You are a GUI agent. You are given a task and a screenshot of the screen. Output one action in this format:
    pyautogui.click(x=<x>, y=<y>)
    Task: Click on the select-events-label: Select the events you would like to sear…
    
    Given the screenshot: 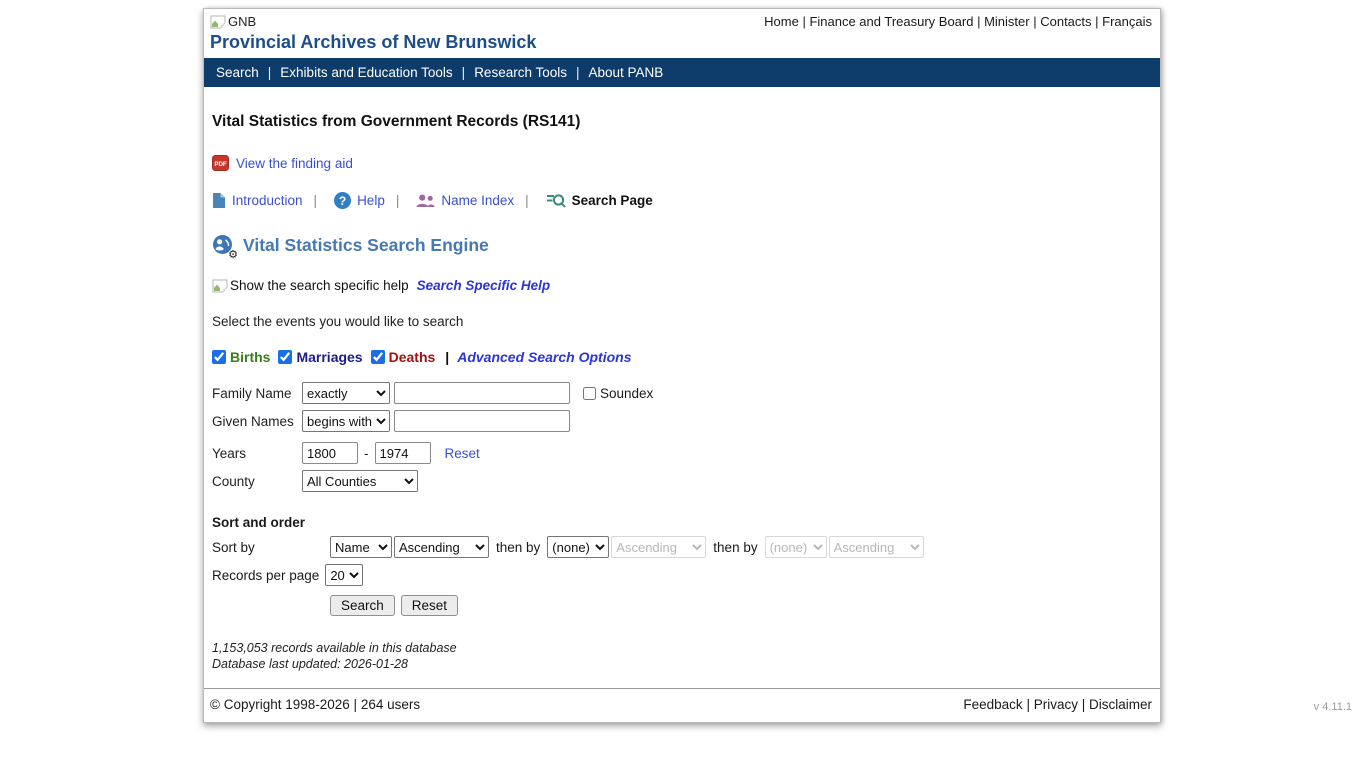 What is the action you would take?
    pyautogui.click(x=338, y=321)
    